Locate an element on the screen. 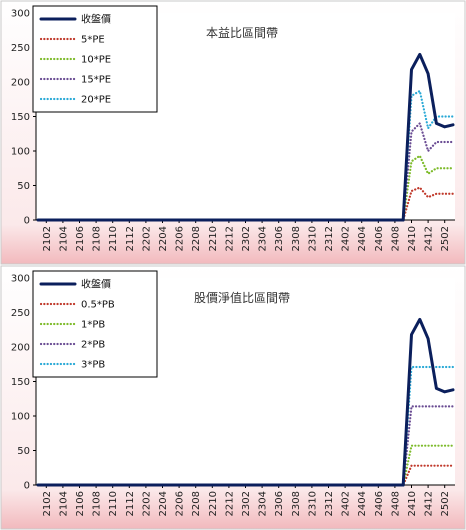  legend: 收盤價 5*PE 10*PE 15*PE 20*PE is located at coordinates (95, 59).